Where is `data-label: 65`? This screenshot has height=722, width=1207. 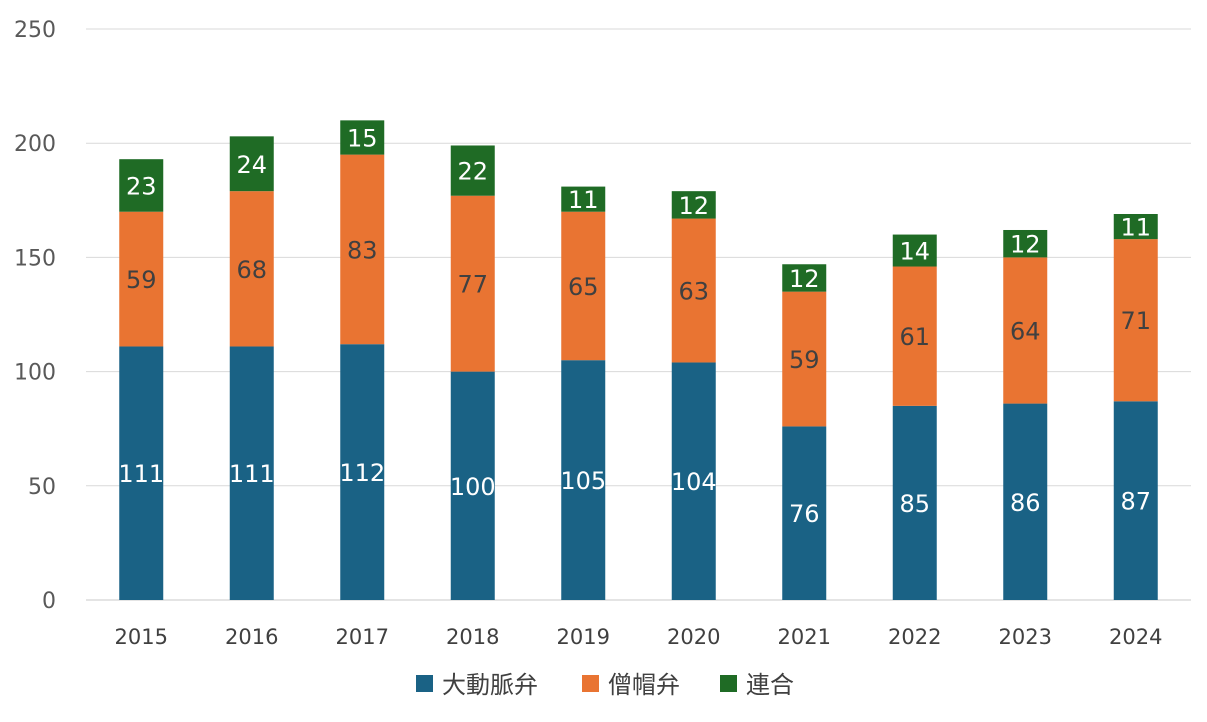 data-label: 65 is located at coordinates (583, 287).